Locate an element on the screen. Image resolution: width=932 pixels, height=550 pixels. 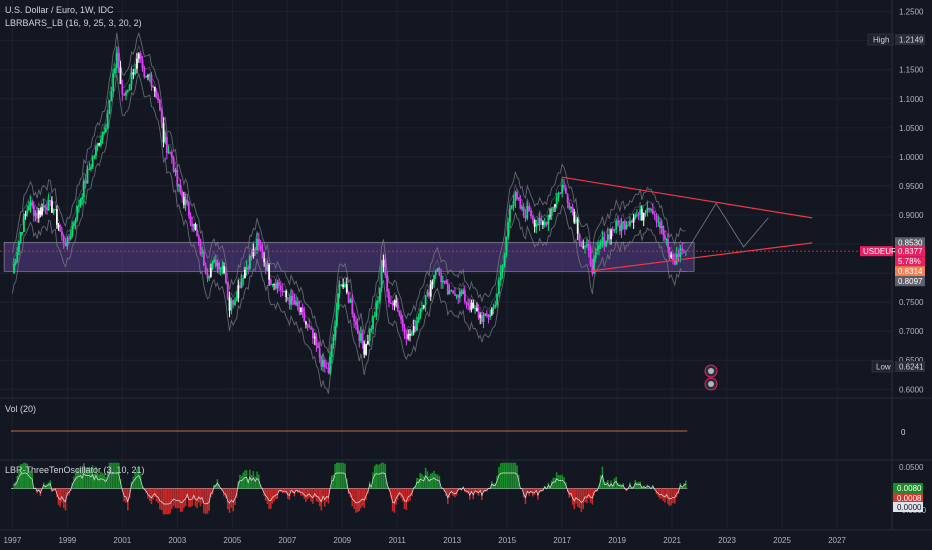
y-tick-label: 0.7500 is located at coordinates (911, 302).